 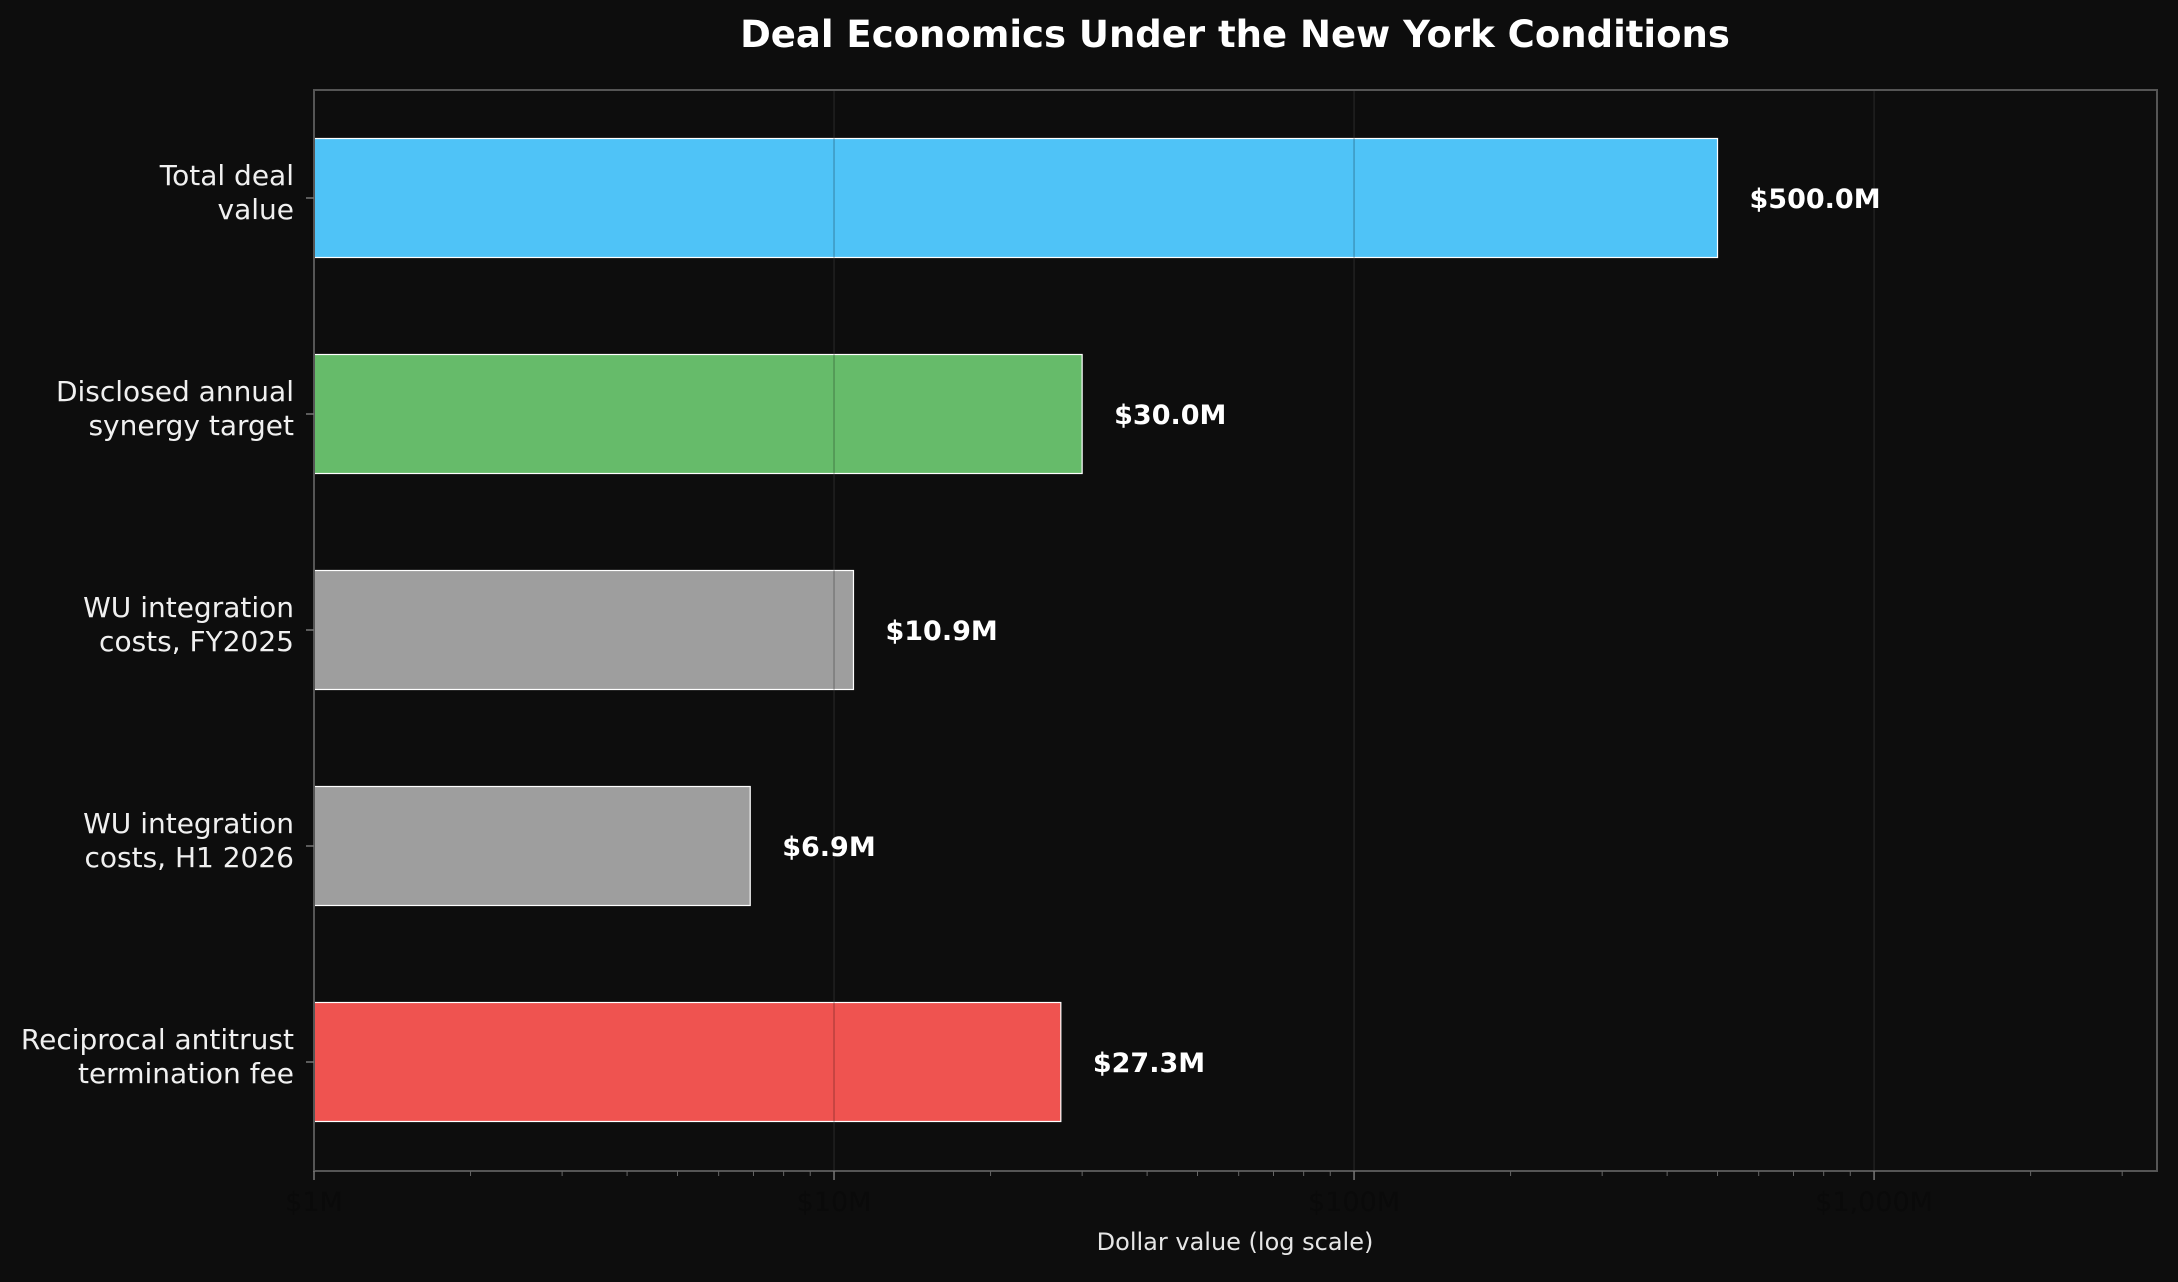 I want to click on category-label-line: Disclosed annual, so click(x=175, y=391).